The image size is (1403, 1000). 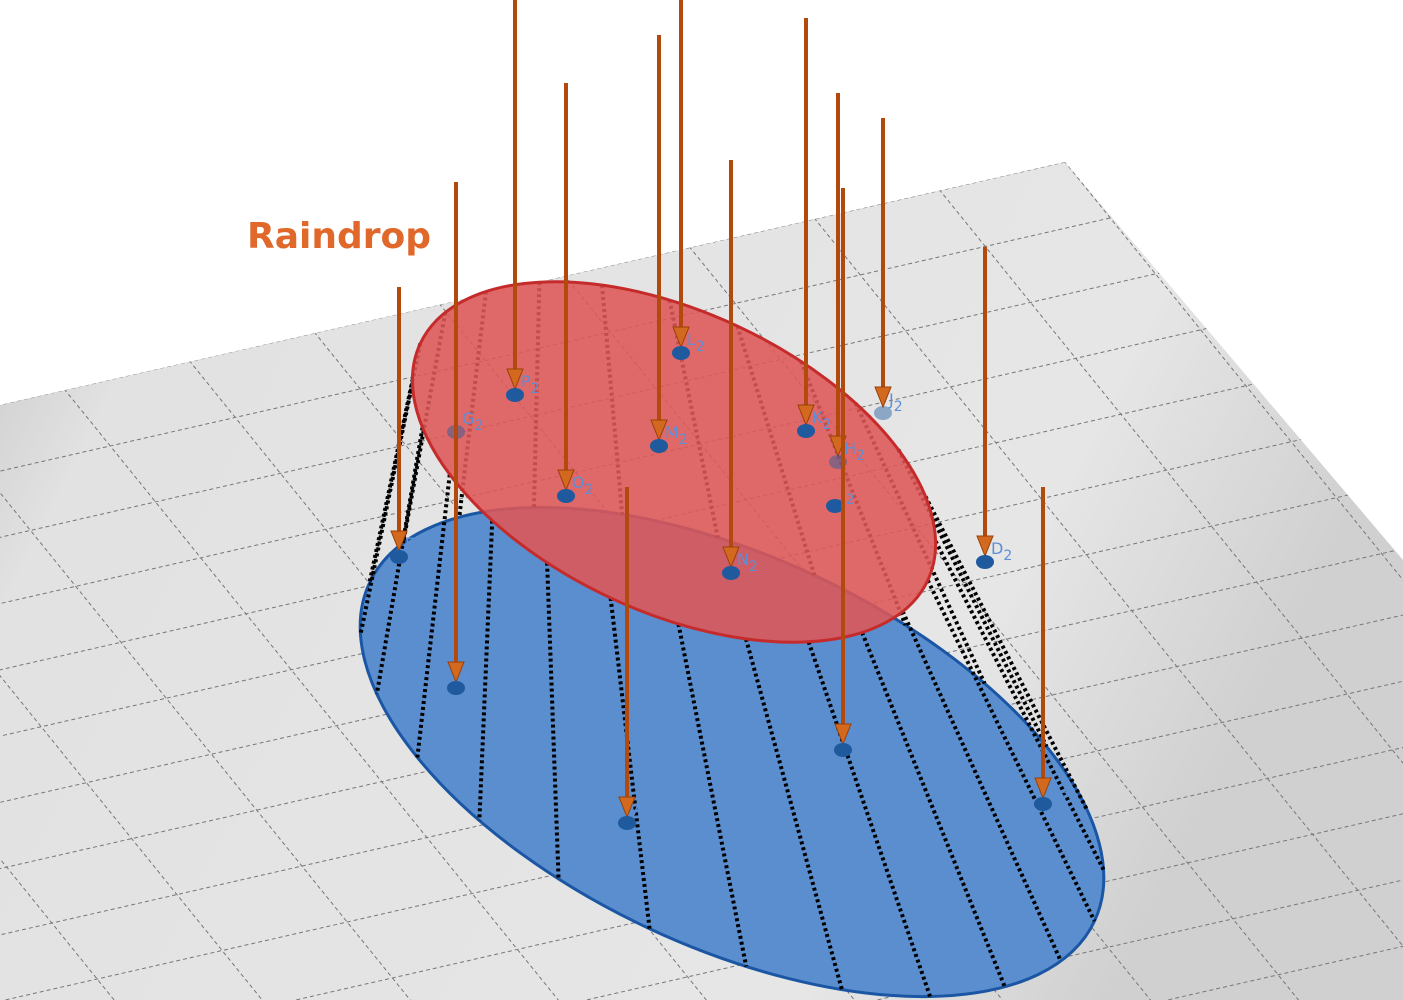 I want to click on point-label: G2, so click(x=472, y=421).